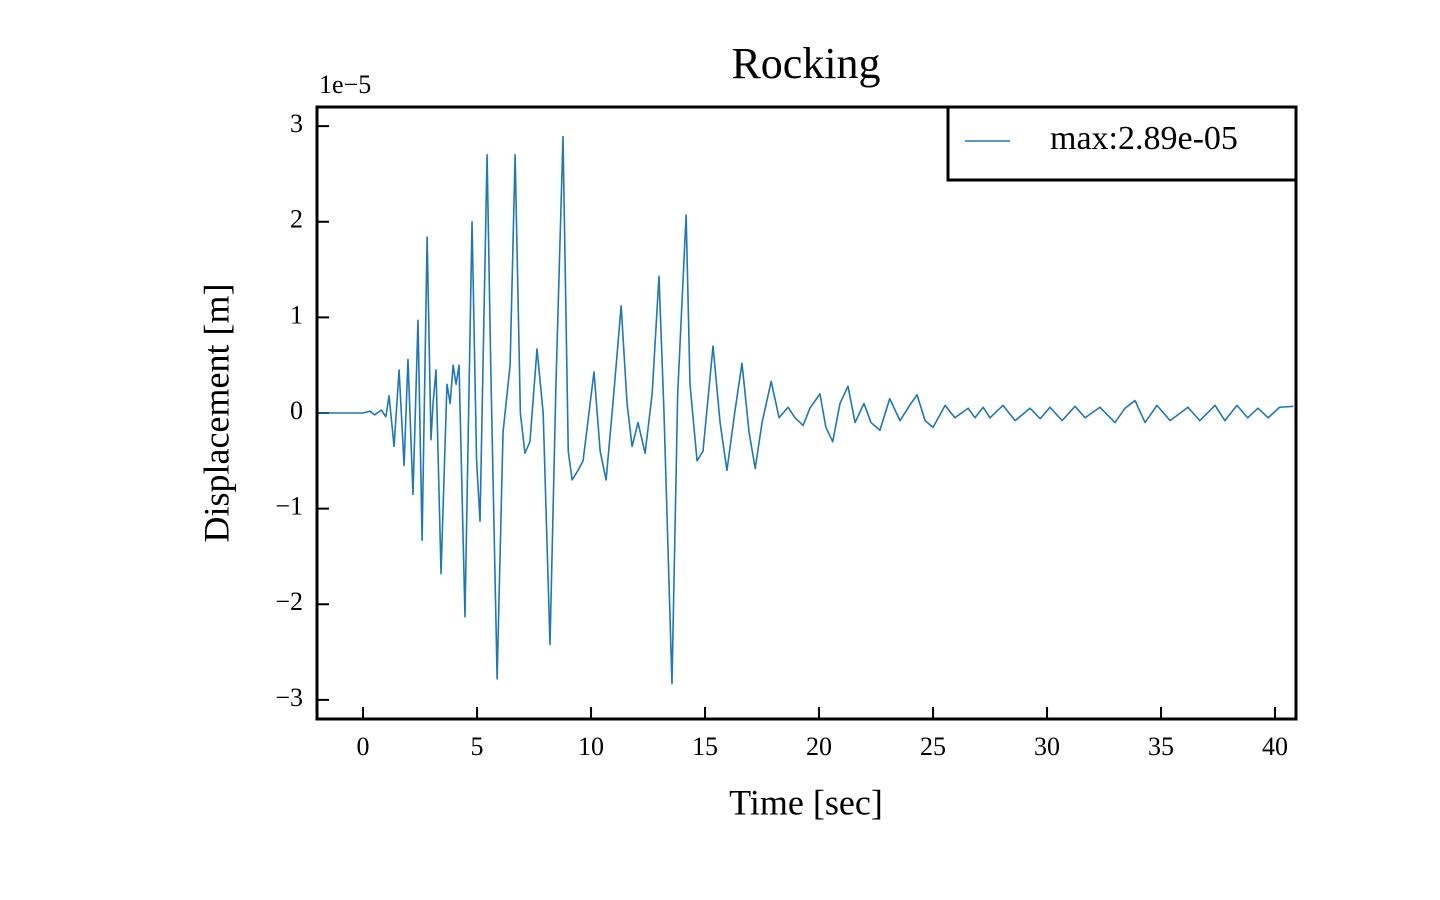 The width and height of the screenshot is (1440, 900). I want to click on y-tick-label: 3, so click(296, 123).